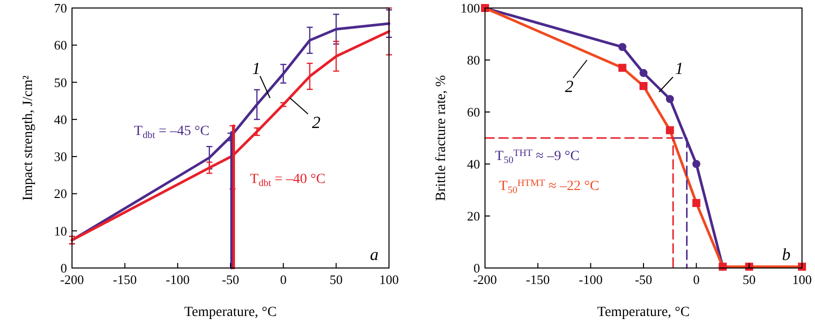 The image size is (815, 330). I want to click on y-axis-title: Brittle fracture rate, %, so click(441, 137).